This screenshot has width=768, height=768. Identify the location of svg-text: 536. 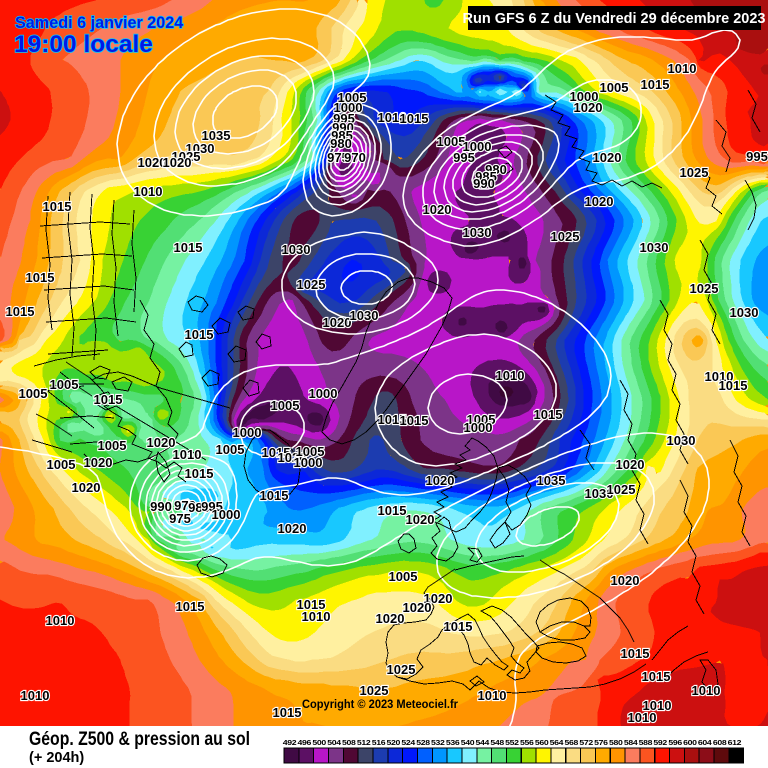
(453, 742).